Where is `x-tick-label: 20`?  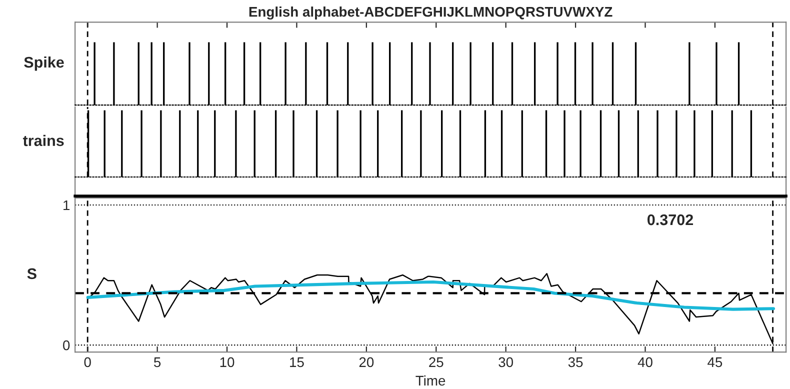
x-tick-label: 20 is located at coordinates (366, 362).